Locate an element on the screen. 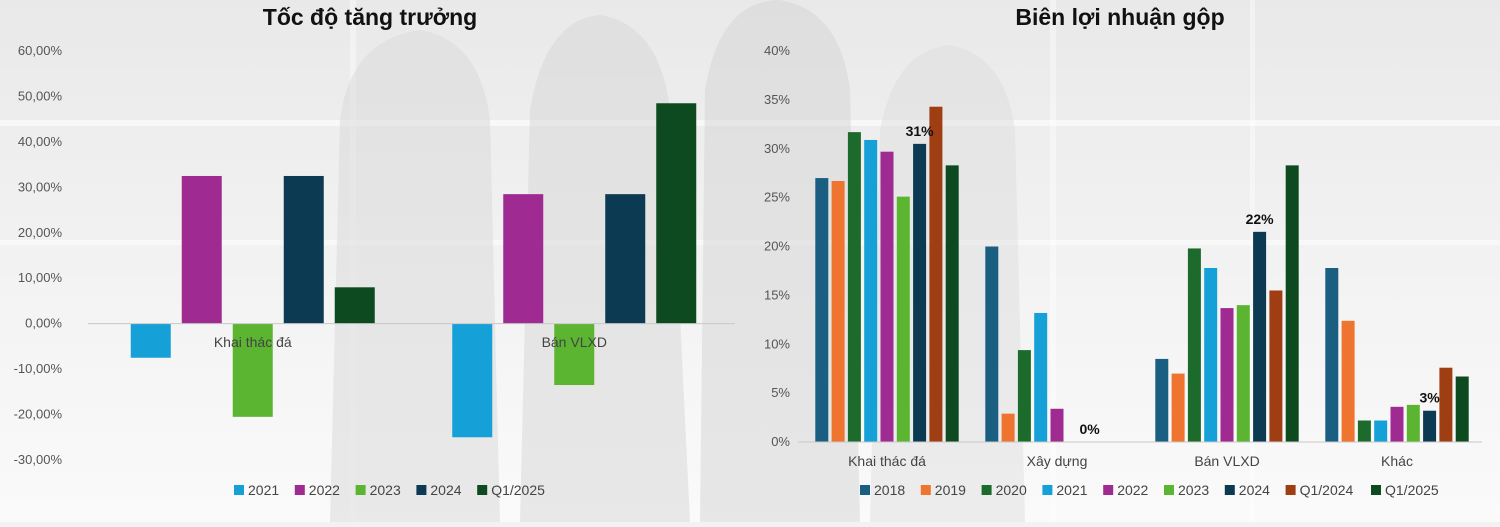  bar-kh-c-2020 is located at coordinates (1364, 431).